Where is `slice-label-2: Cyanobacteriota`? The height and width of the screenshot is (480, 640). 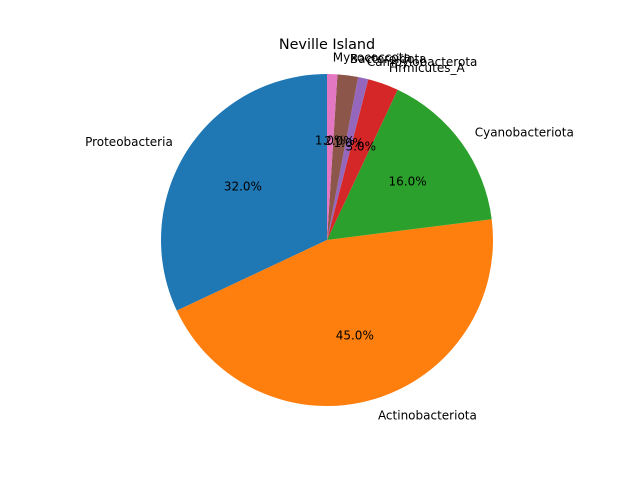 slice-label-2: Cyanobacteriota is located at coordinates (524, 133).